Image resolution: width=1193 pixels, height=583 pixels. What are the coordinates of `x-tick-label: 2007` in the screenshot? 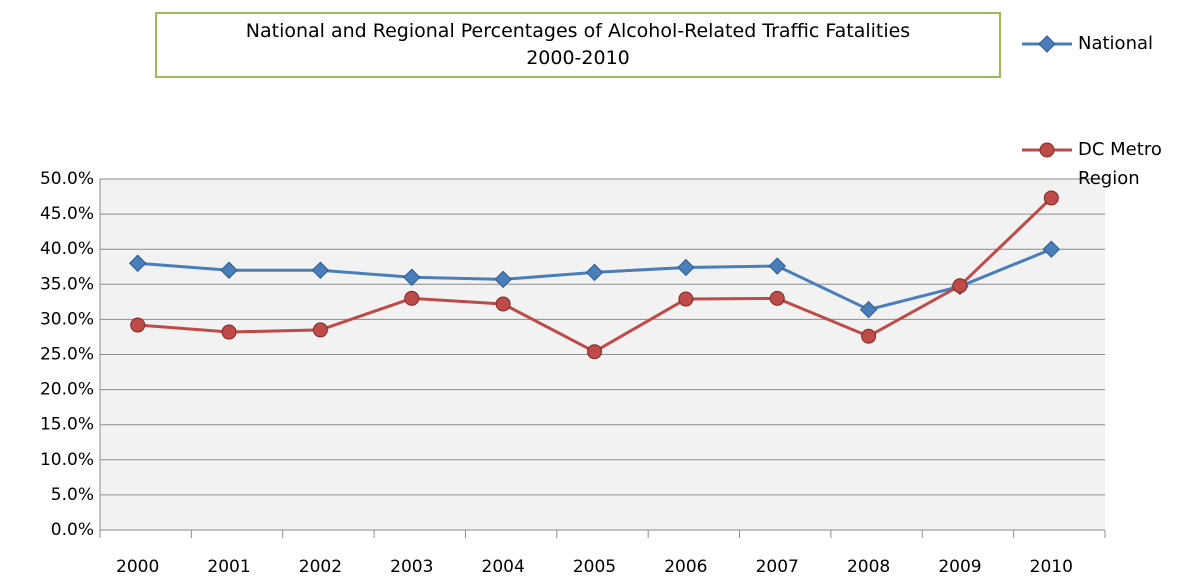 It's located at (777, 567).